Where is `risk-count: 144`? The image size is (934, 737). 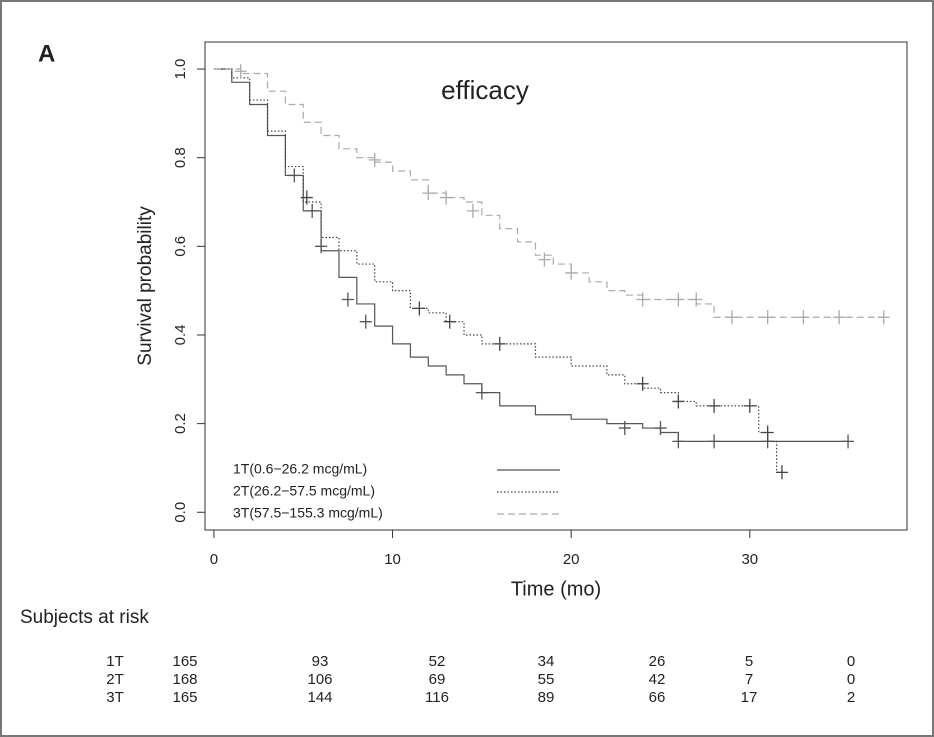 risk-count: 144 is located at coordinates (319, 697).